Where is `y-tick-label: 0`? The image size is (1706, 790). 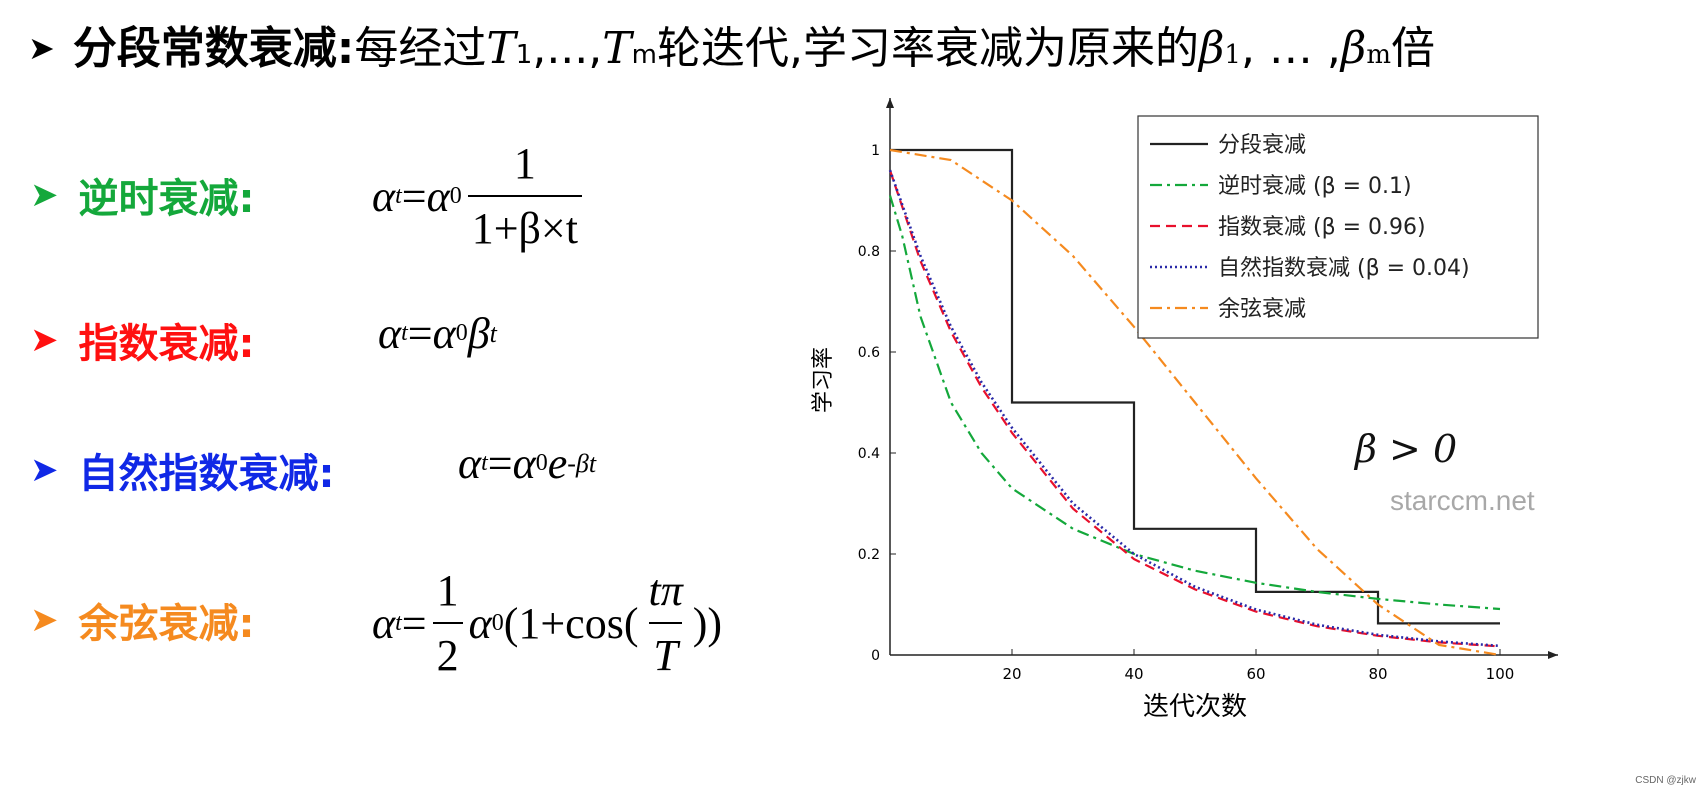 y-tick-label: 0 is located at coordinates (875, 656).